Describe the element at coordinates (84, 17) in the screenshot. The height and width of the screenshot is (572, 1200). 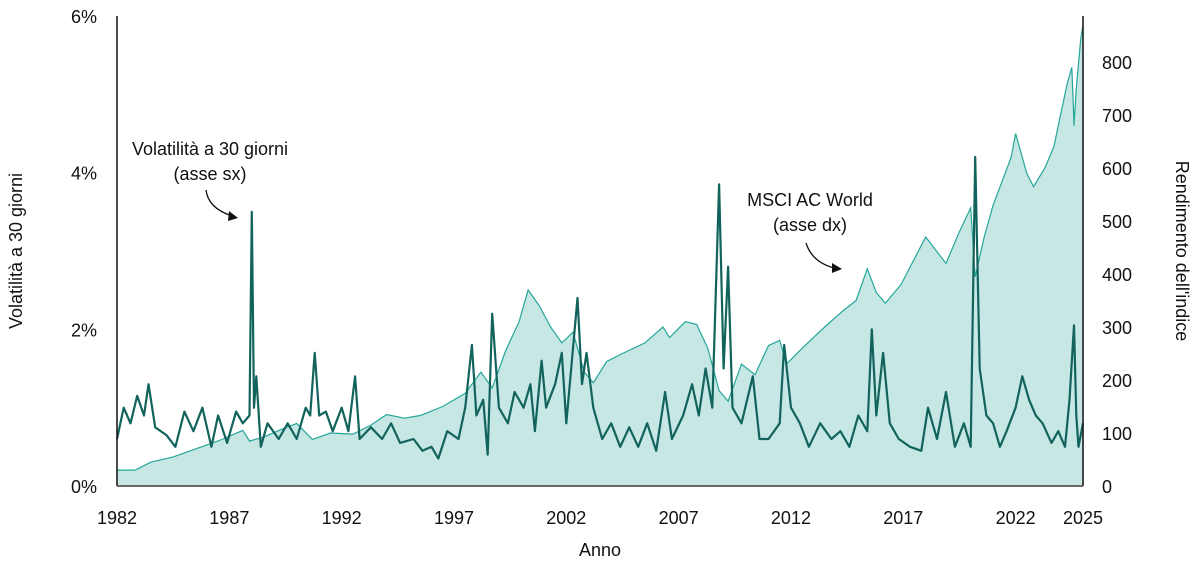
I see `left-y-tick-label: 6%` at that location.